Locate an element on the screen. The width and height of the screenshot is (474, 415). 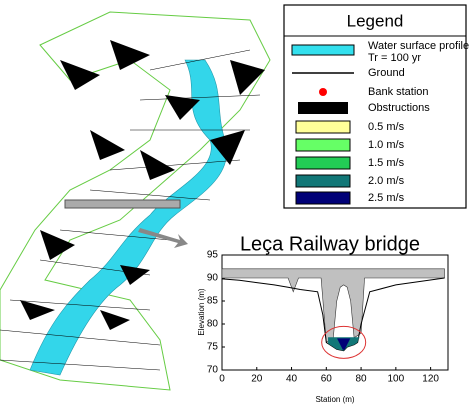
high-velocity is located at coordinates (343, 343).